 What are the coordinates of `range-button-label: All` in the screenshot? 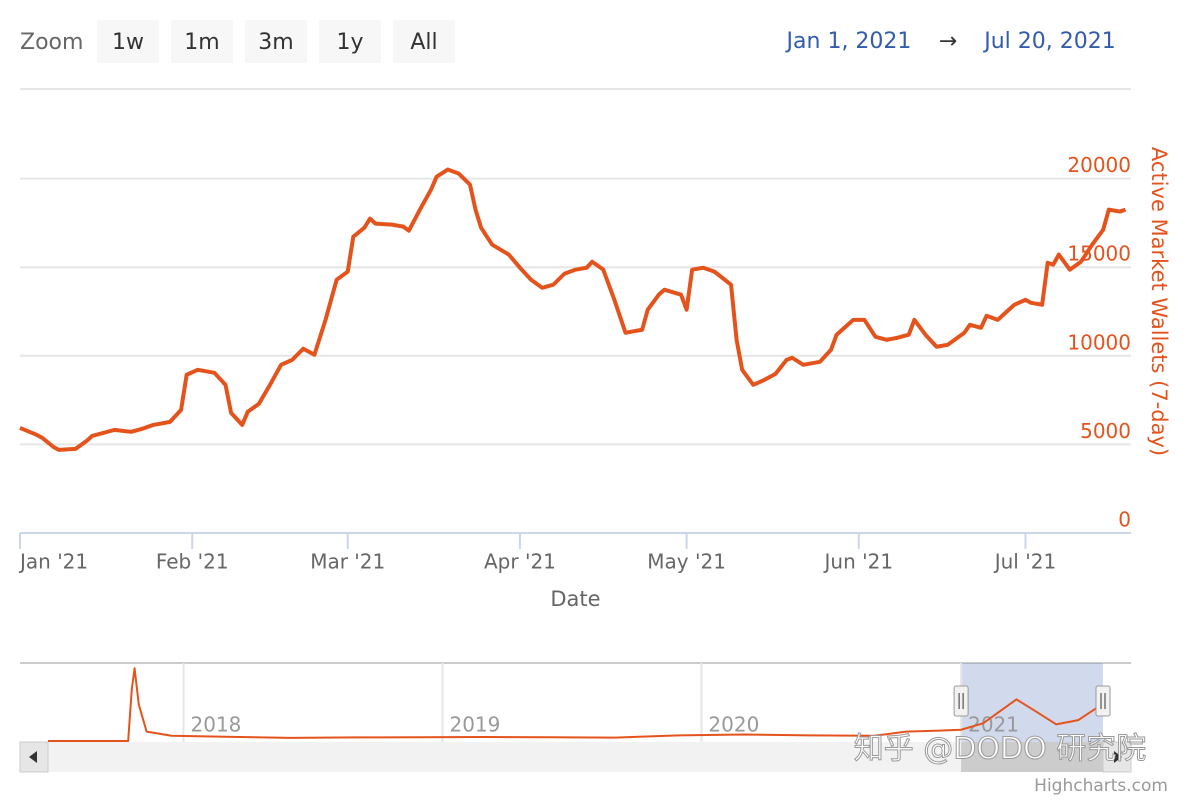 It's located at (423, 42).